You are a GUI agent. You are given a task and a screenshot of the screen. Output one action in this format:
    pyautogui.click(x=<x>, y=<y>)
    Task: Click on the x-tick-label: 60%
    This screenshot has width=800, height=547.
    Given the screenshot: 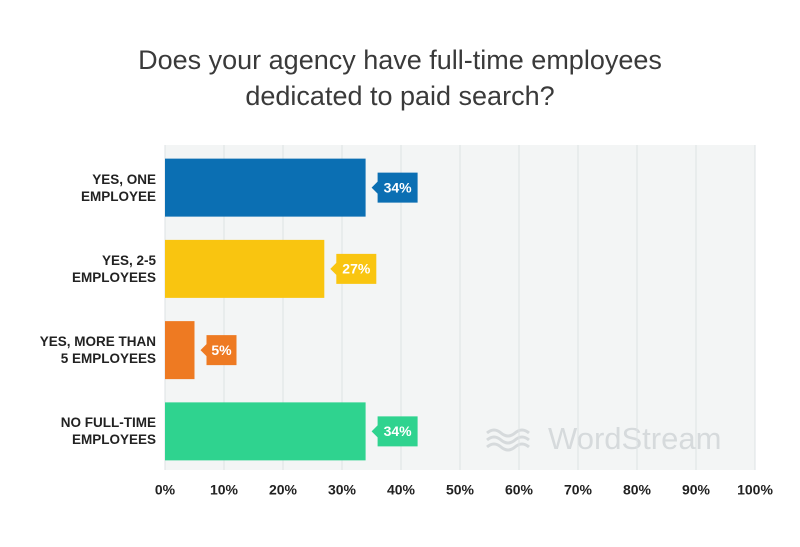 What is the action you would take?
    pyautogui.click(x=519, y=490)
    